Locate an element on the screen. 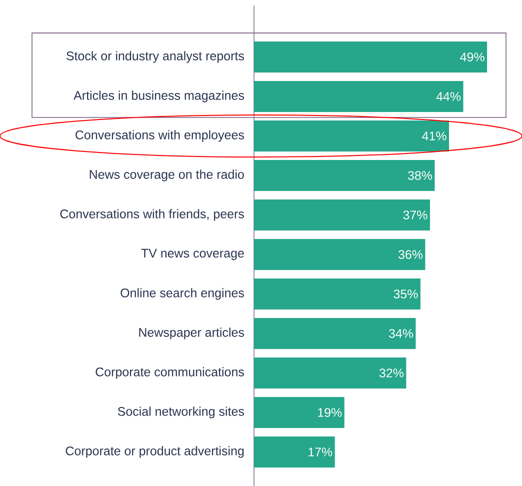  data-label: 38% is located at coordinates (420, 175).